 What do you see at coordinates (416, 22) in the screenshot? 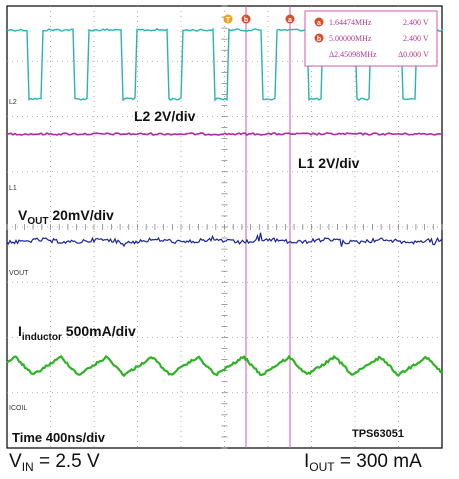
I see `readout-a-volt: 2.400 V` at bounding box center [416, 22].